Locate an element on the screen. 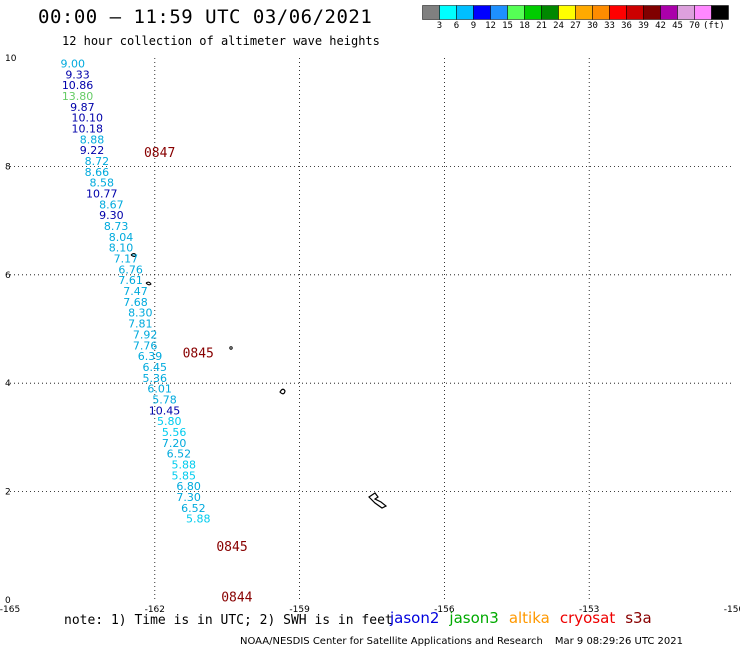  wave-height-point: 7.68 is located at coordinates (135, 302).